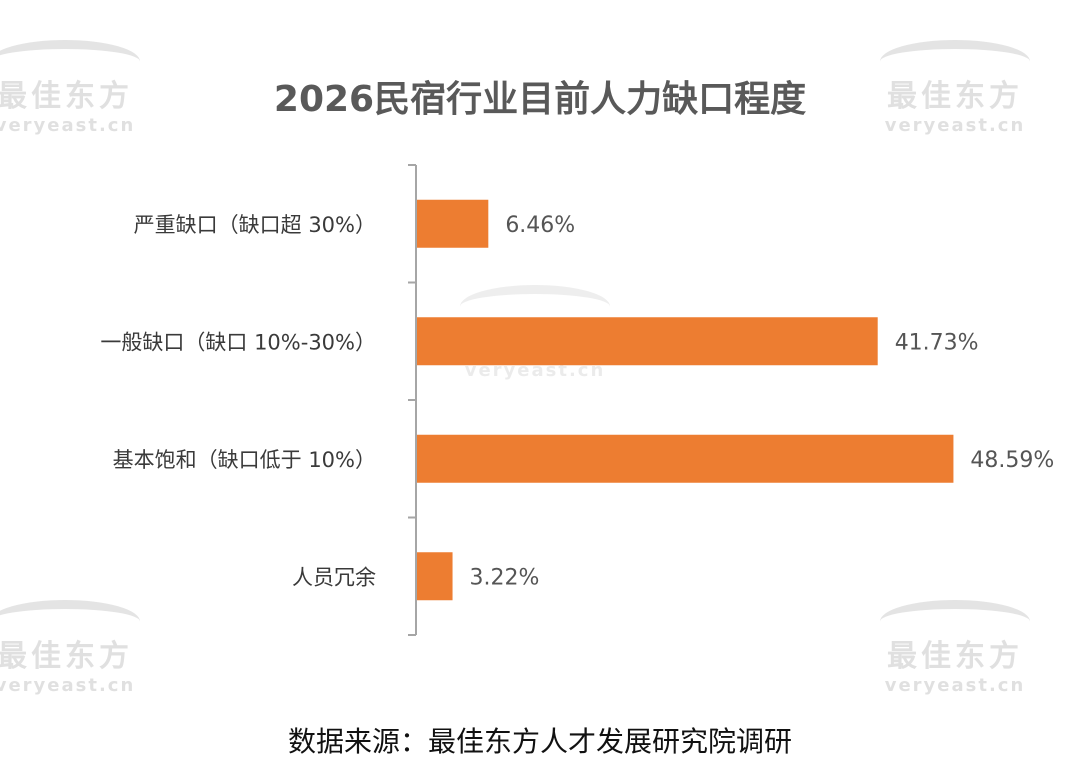 The height and width of the screenshot is (780, 1080). Describe the element at coordinates (244, 460) in the screenshot. I see `category-label: 基本饱和（缺口低于 10%）` at that location.